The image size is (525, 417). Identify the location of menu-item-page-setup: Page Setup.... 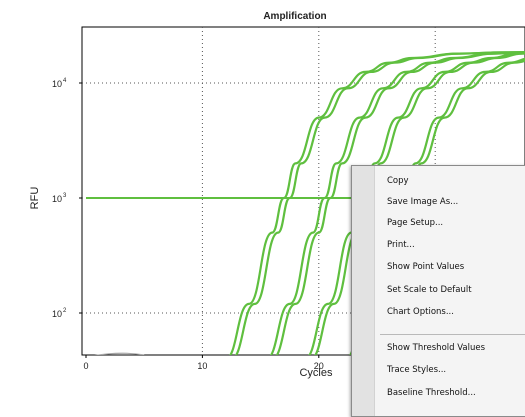
(415, 223).